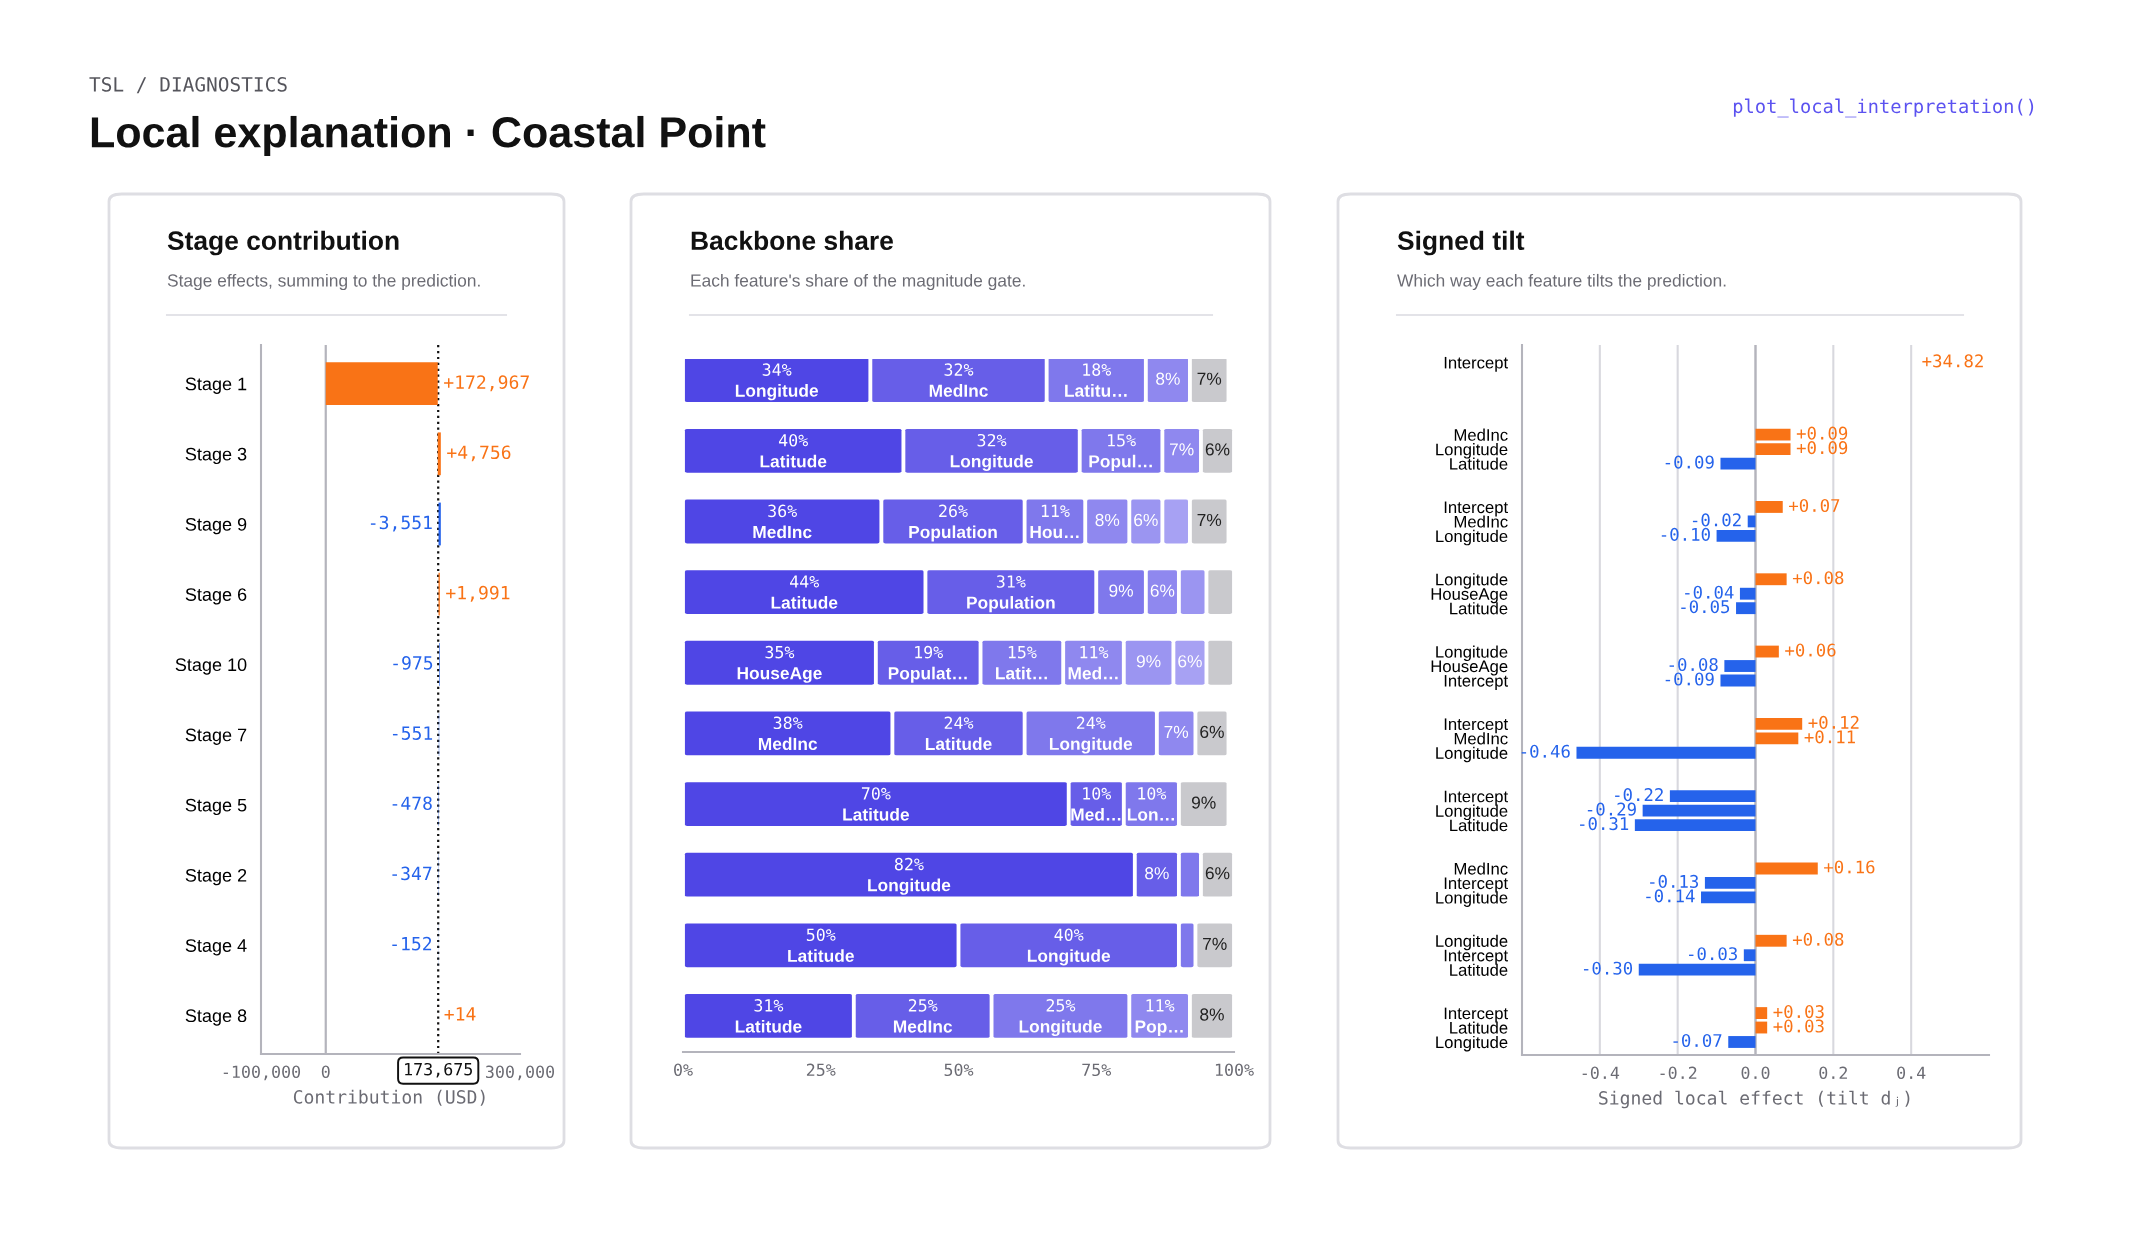  Describe the element at coordinates (1755, 1073) in the screenshot. I see `x-tick-label: 0.0` at that location.